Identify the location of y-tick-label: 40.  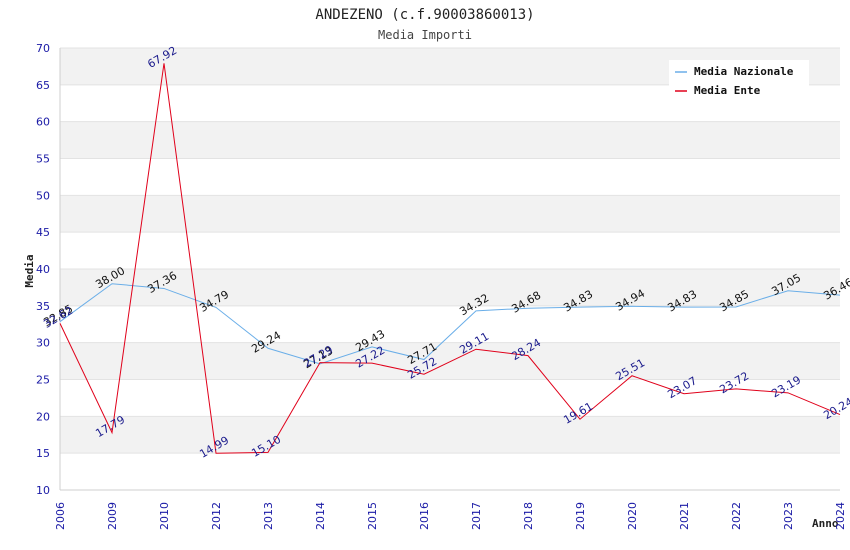
(43, 269).